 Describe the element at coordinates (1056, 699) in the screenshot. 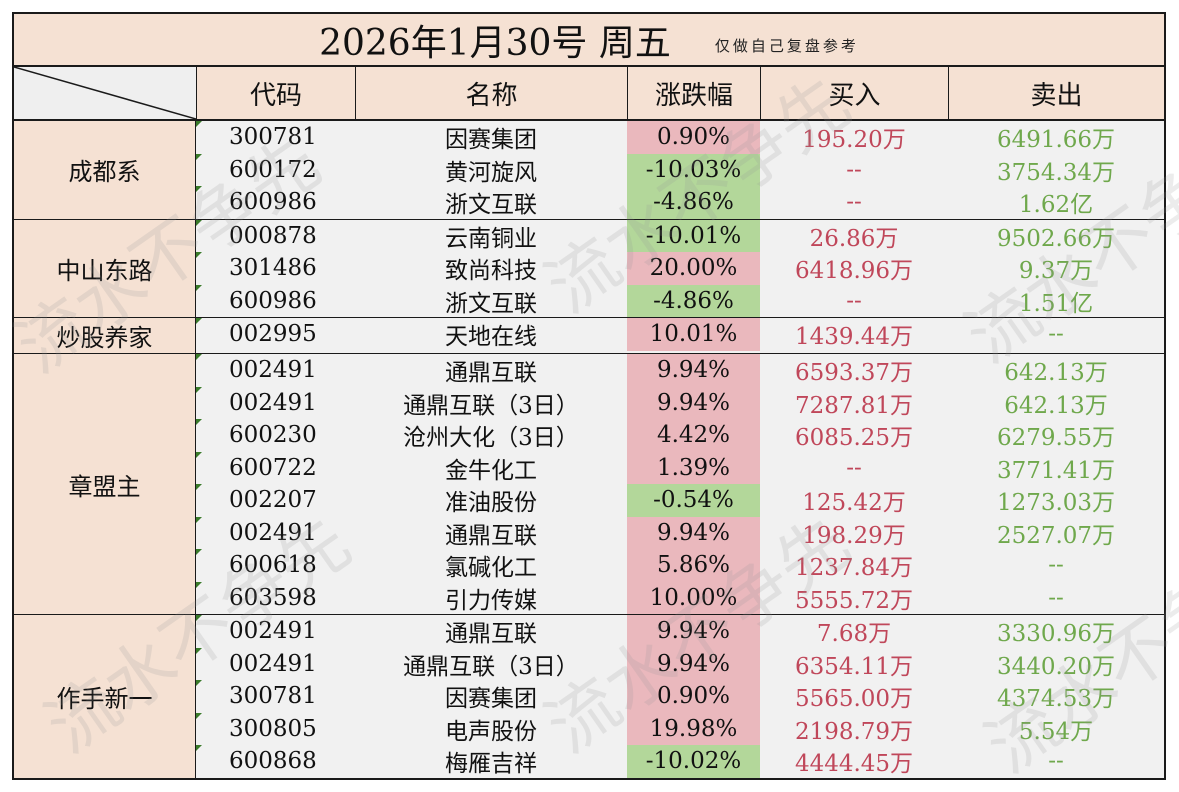

I see `sell-cell: 4374.53万` at that location.